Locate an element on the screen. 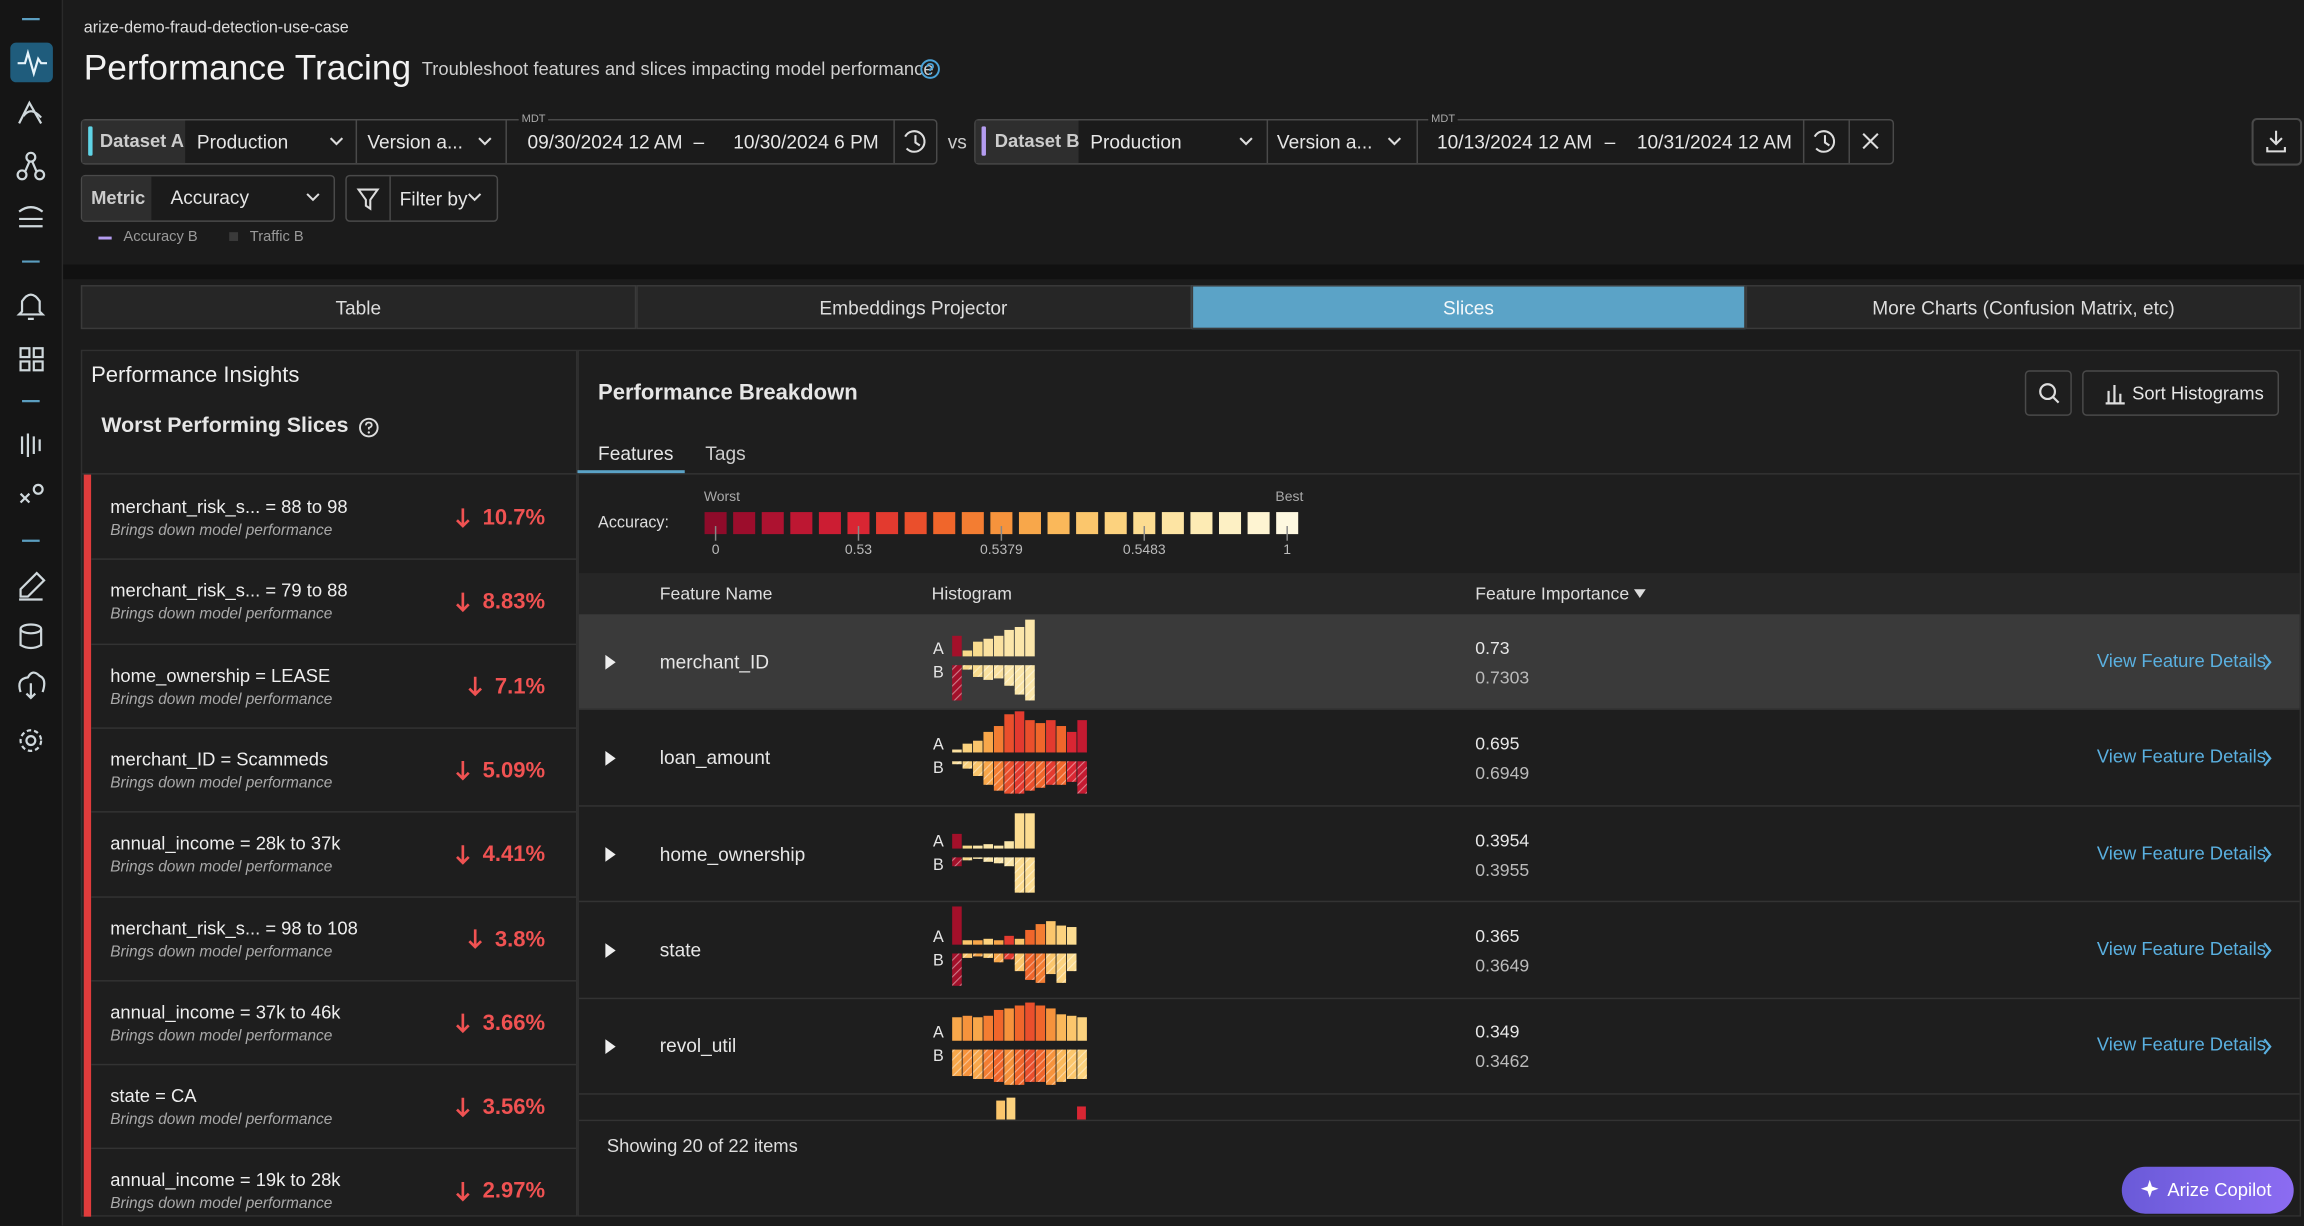 This screenshot has width=2304, height=1226. feature-name: merchant_ID is located at coordinates (714, 661).